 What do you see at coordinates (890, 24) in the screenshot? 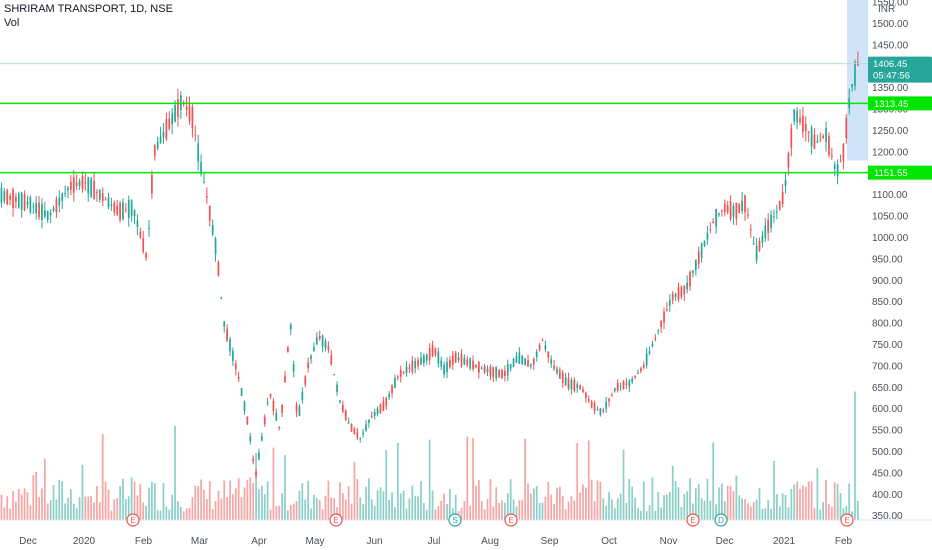
I see `y-tick-label: 1500.00` at bounding box center [890, 24].